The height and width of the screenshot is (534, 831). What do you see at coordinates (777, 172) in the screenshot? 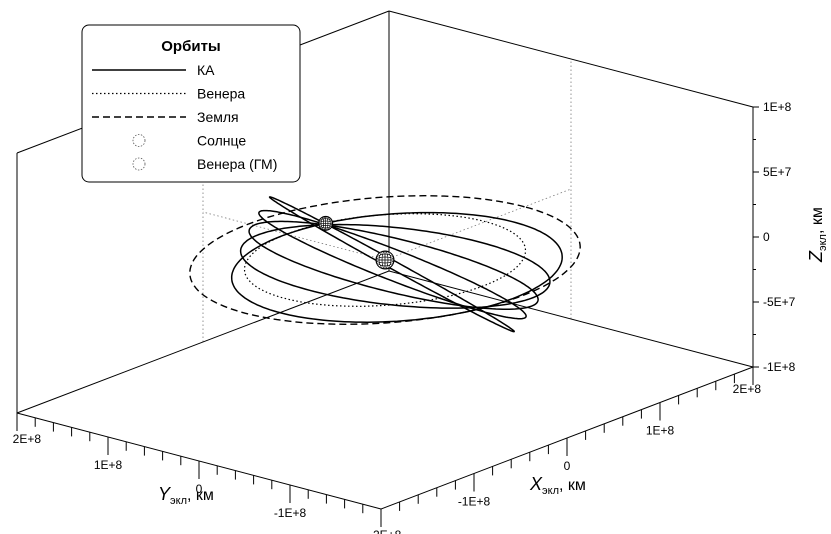
I see `z-tick-label: 5E+7` at bounding box center [777, 172].